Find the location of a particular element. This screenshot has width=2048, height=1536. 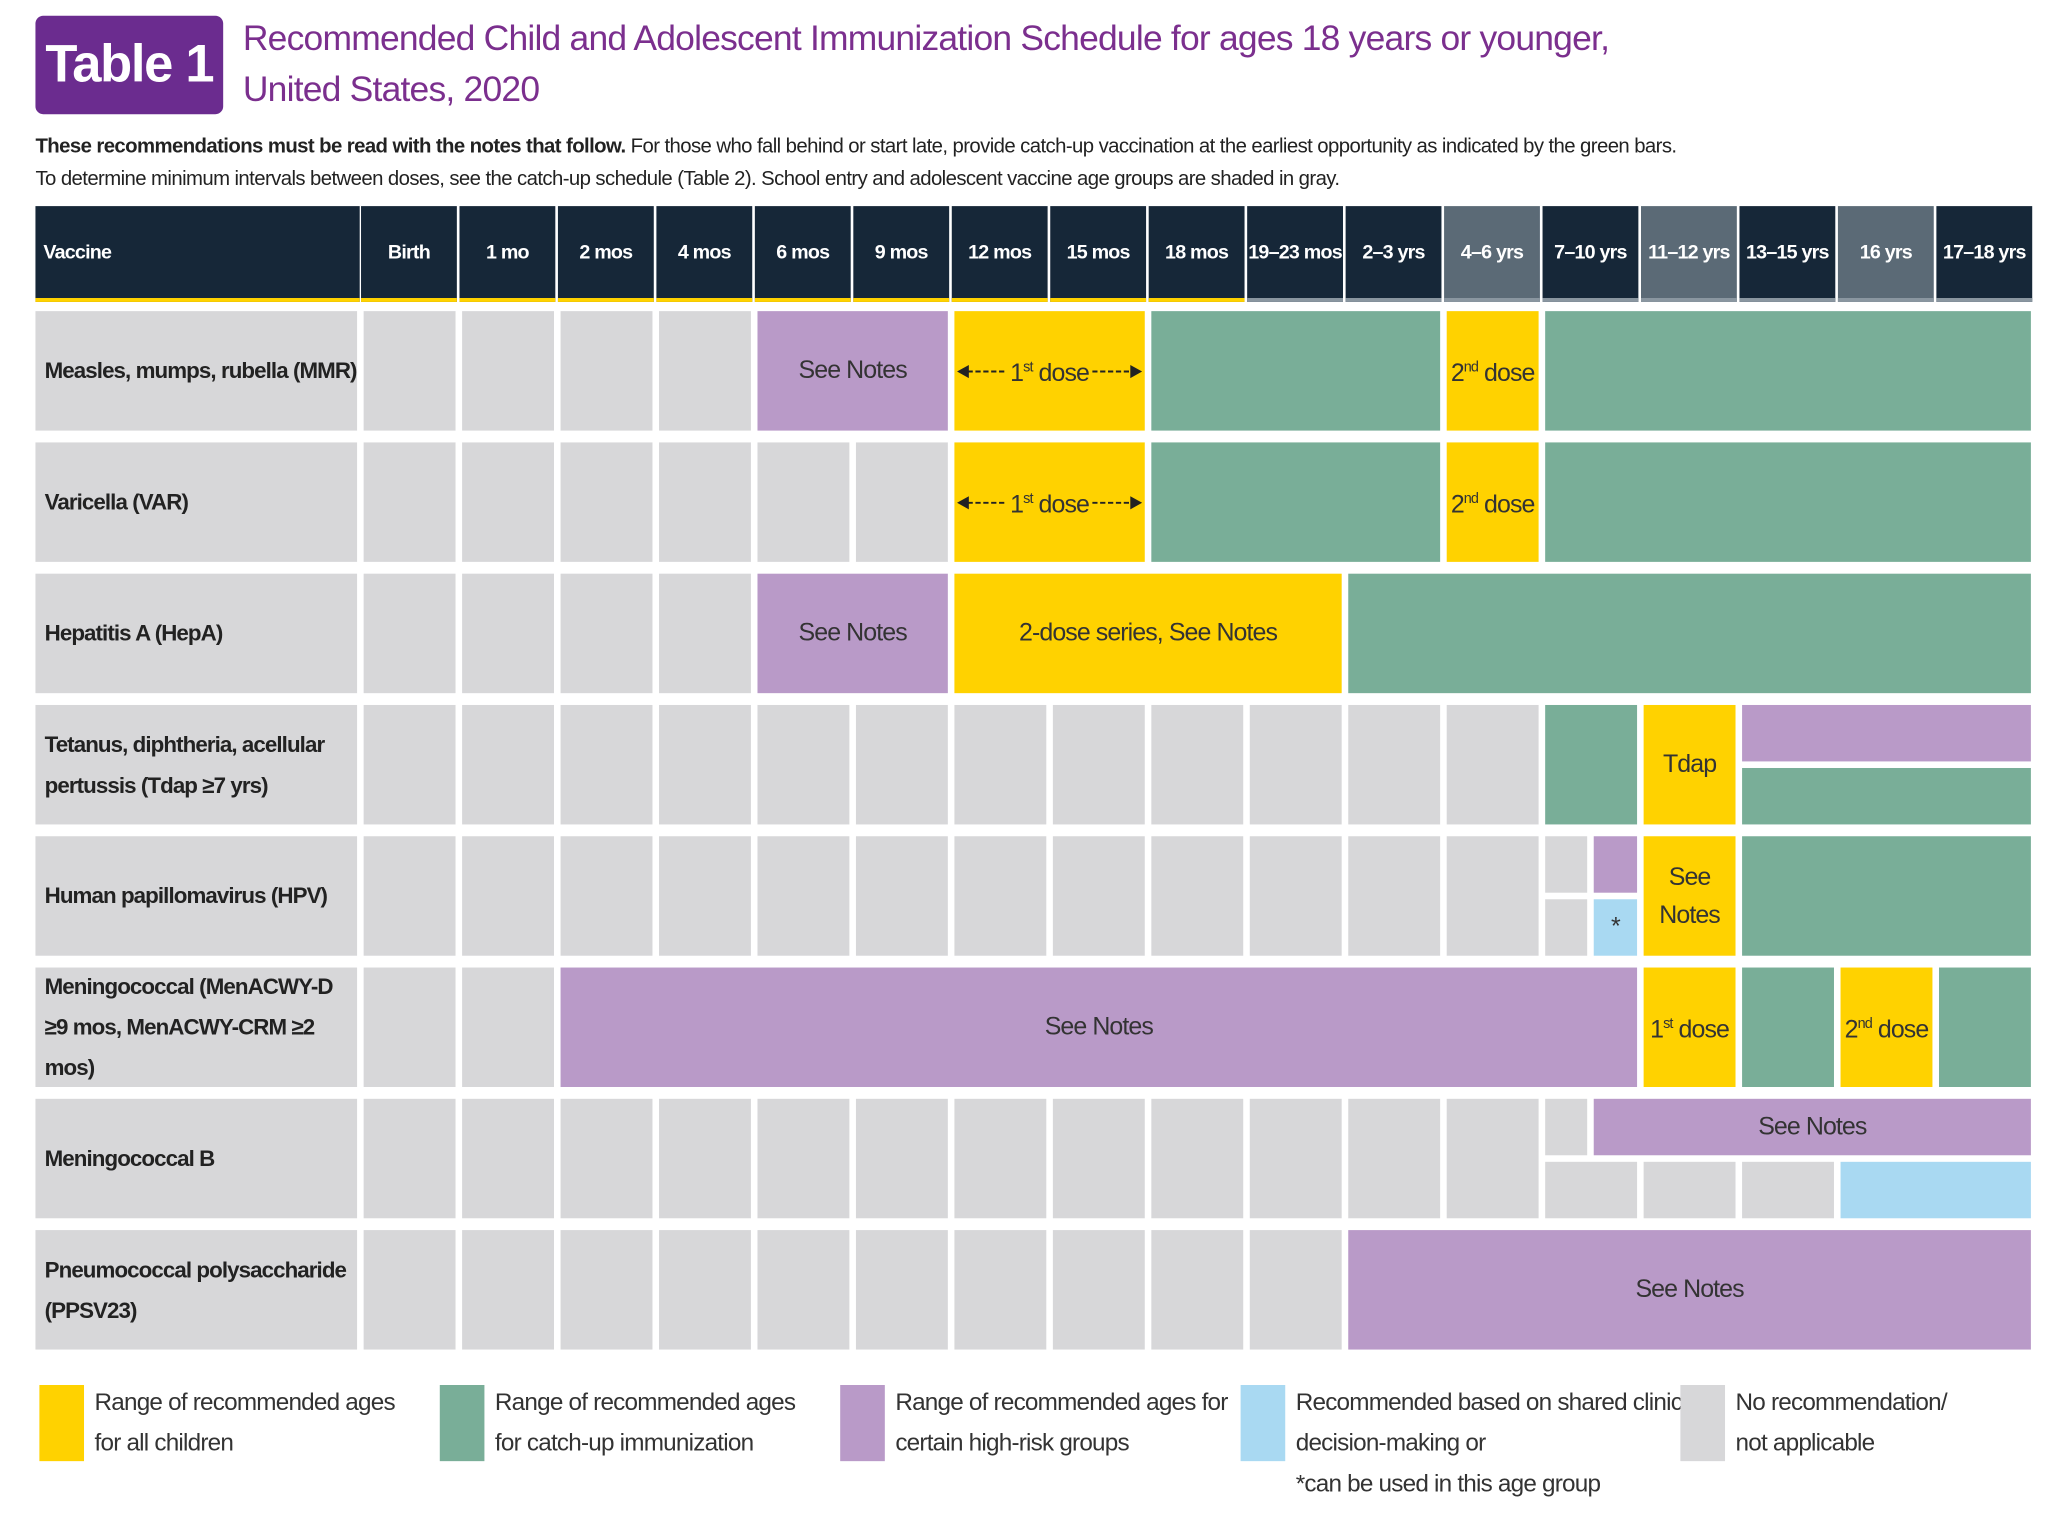

header-cell: 11–12 yrs is located at coordinates (1689, 254).